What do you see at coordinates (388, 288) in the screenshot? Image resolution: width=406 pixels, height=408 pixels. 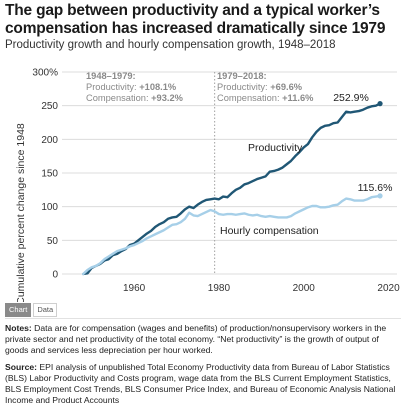 I see `x-tick-label: 2020` at bounding box center [388, 288].